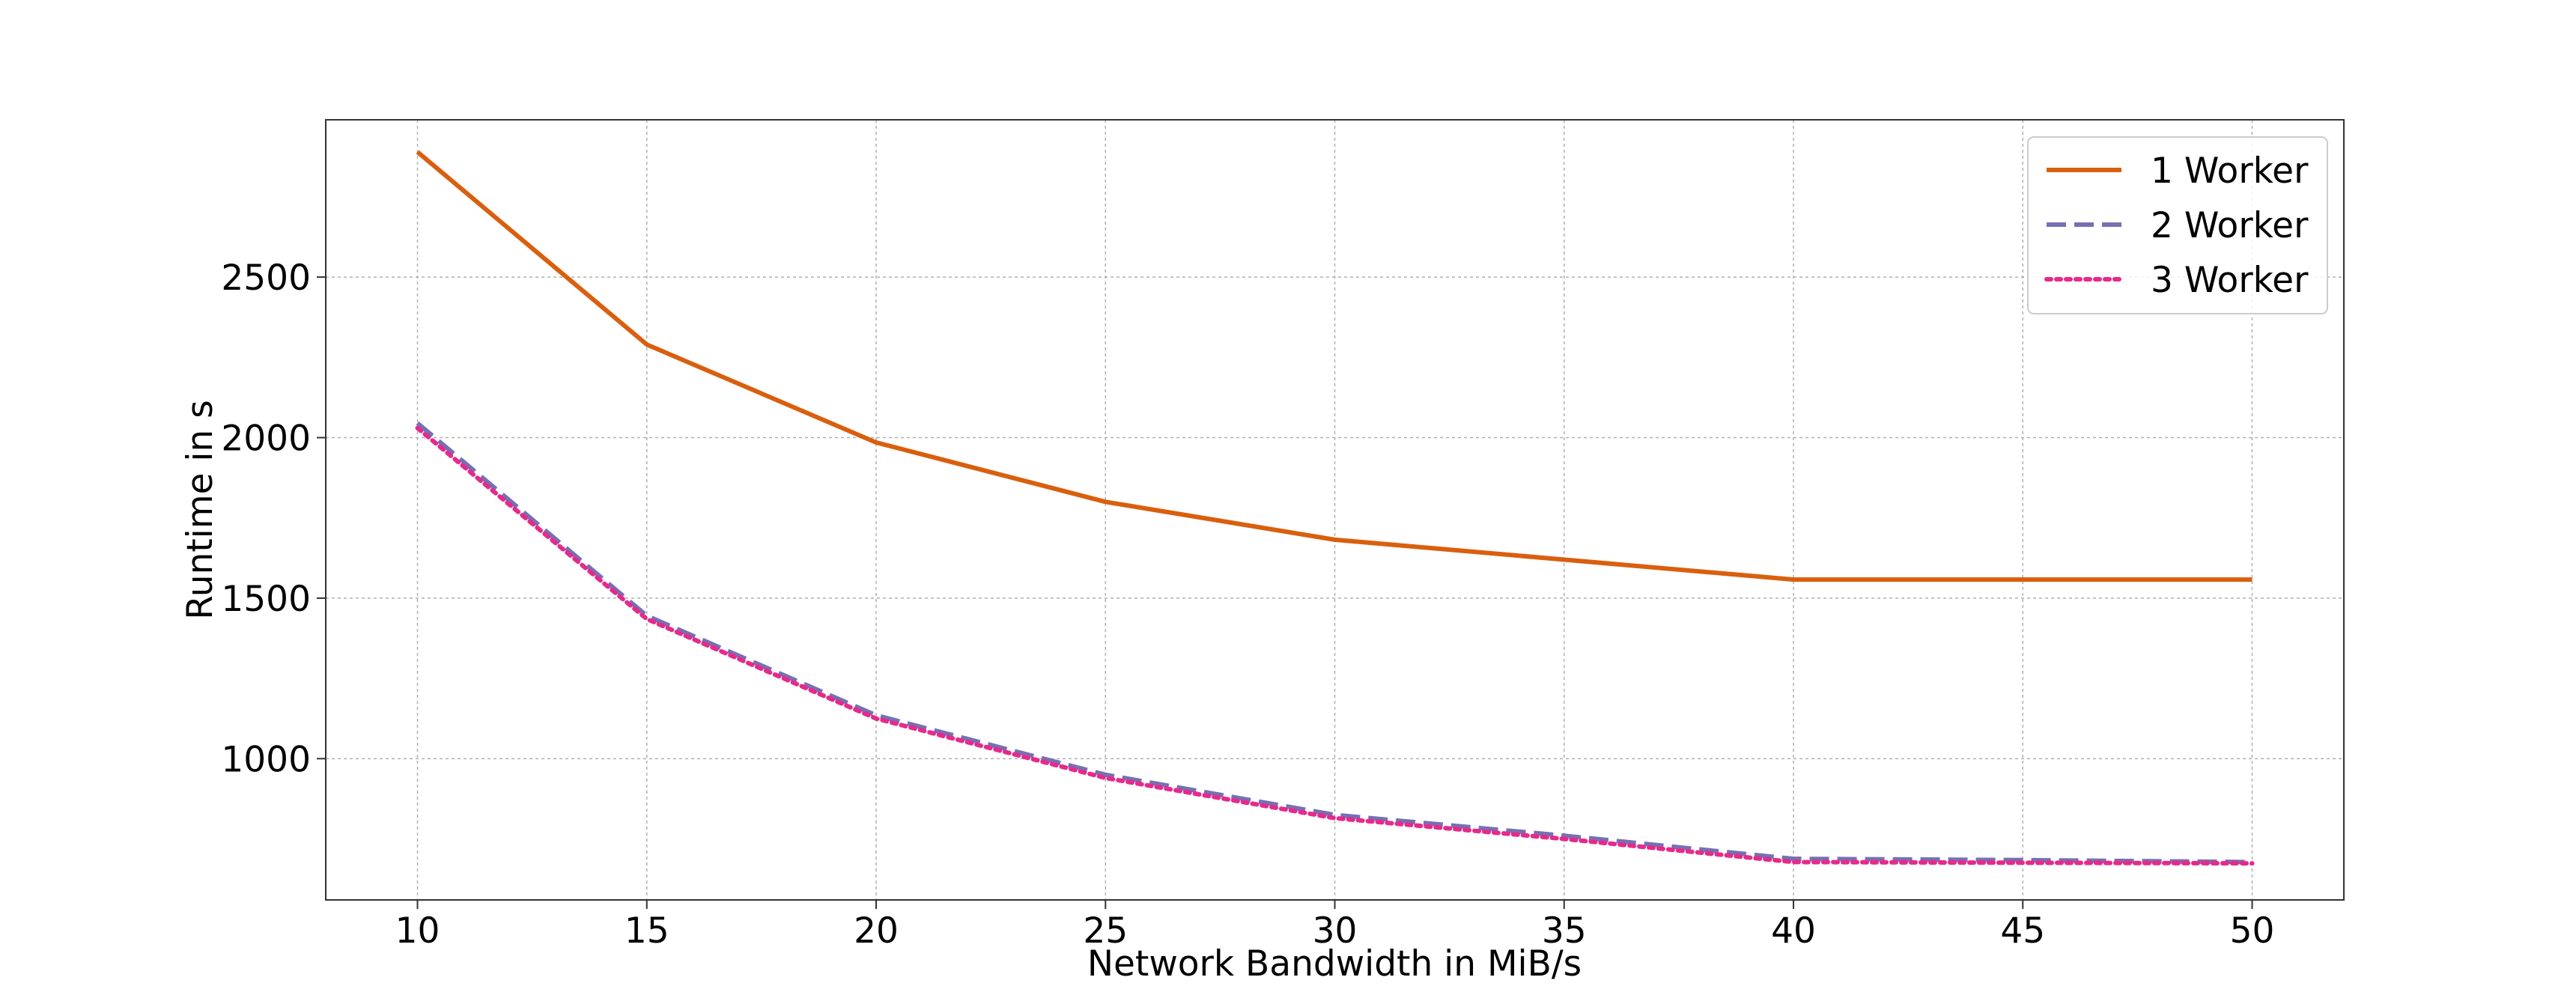 This screenshot has width=2576, height=1001. What do you see at coordinates (1335, 931) in the screenshot?
I see `x-tick-label: 30` at bounding box center [1335, 931].